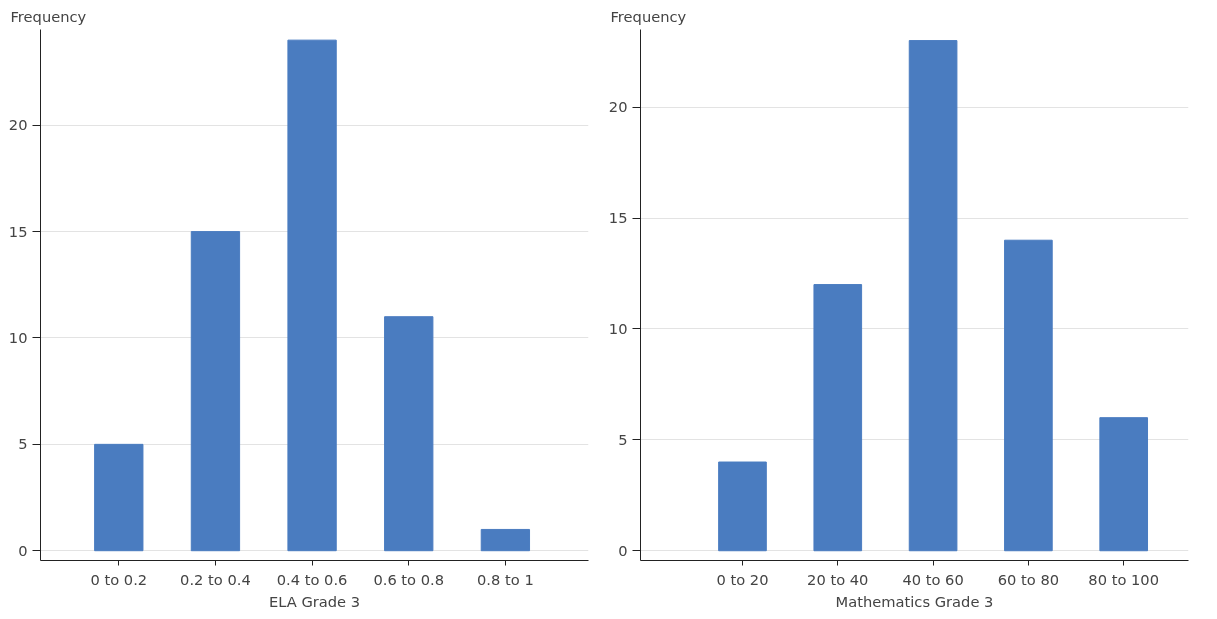  Describe the element at coordinates (314, 601) in the screenshot. I see `x-axis-title: ELA Grade 3` at that location.